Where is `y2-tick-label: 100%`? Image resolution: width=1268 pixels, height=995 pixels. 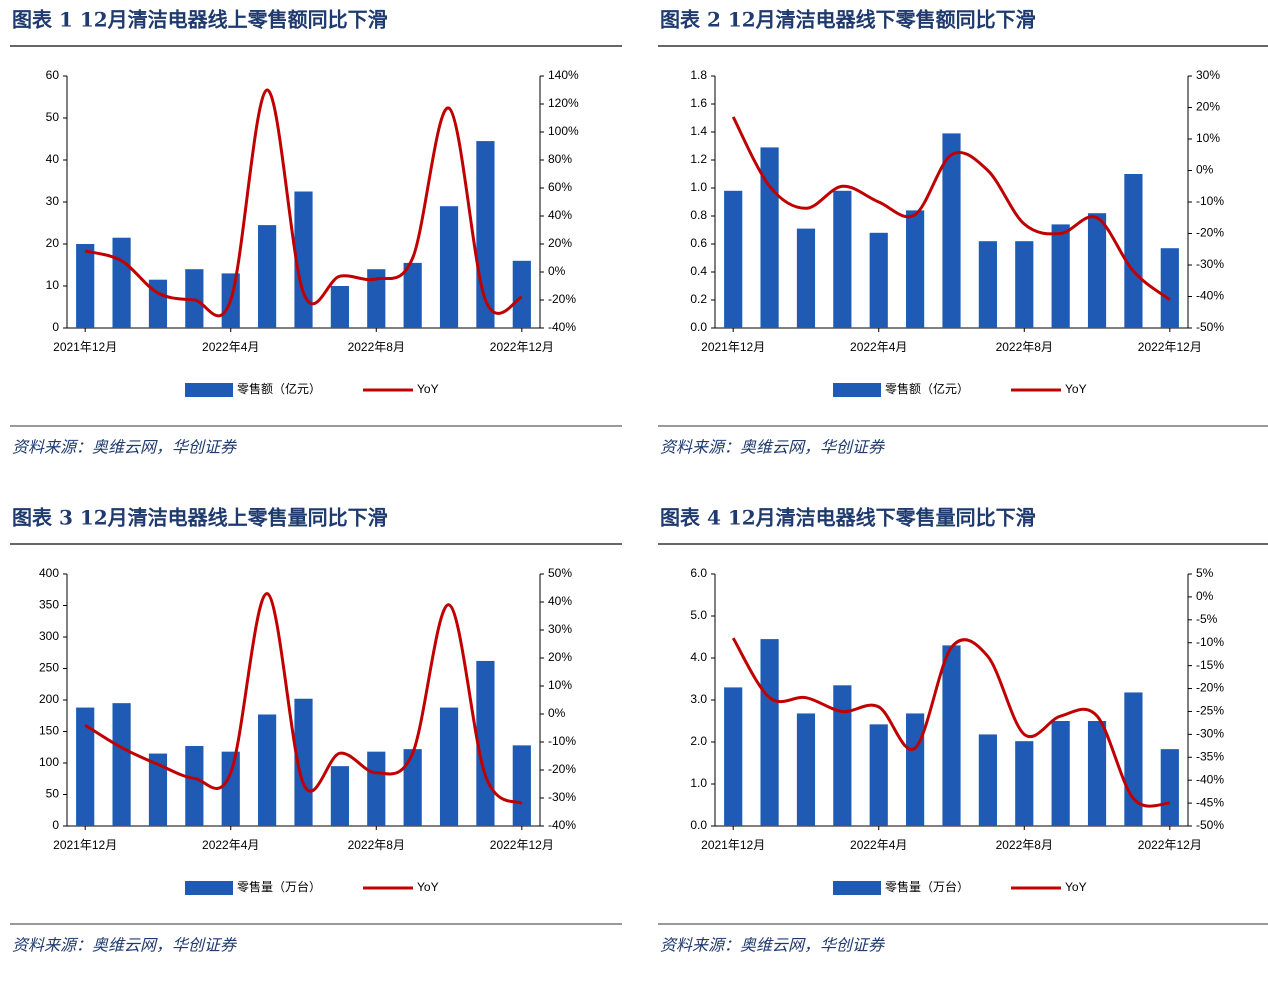 y2-tick-label: 100% is located at coordinates (563, 131).